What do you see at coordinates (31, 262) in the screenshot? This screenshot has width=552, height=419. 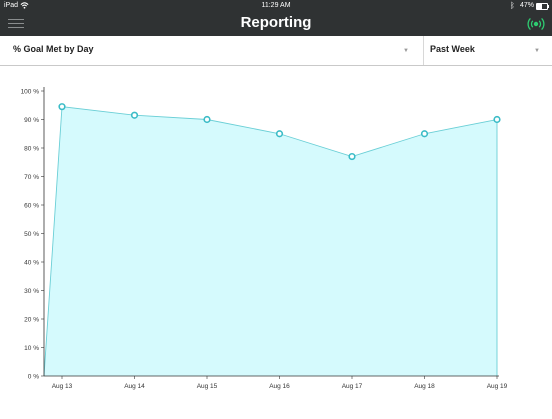 I see `y-tick-label: 40 %` at bounding box center [31, 262].